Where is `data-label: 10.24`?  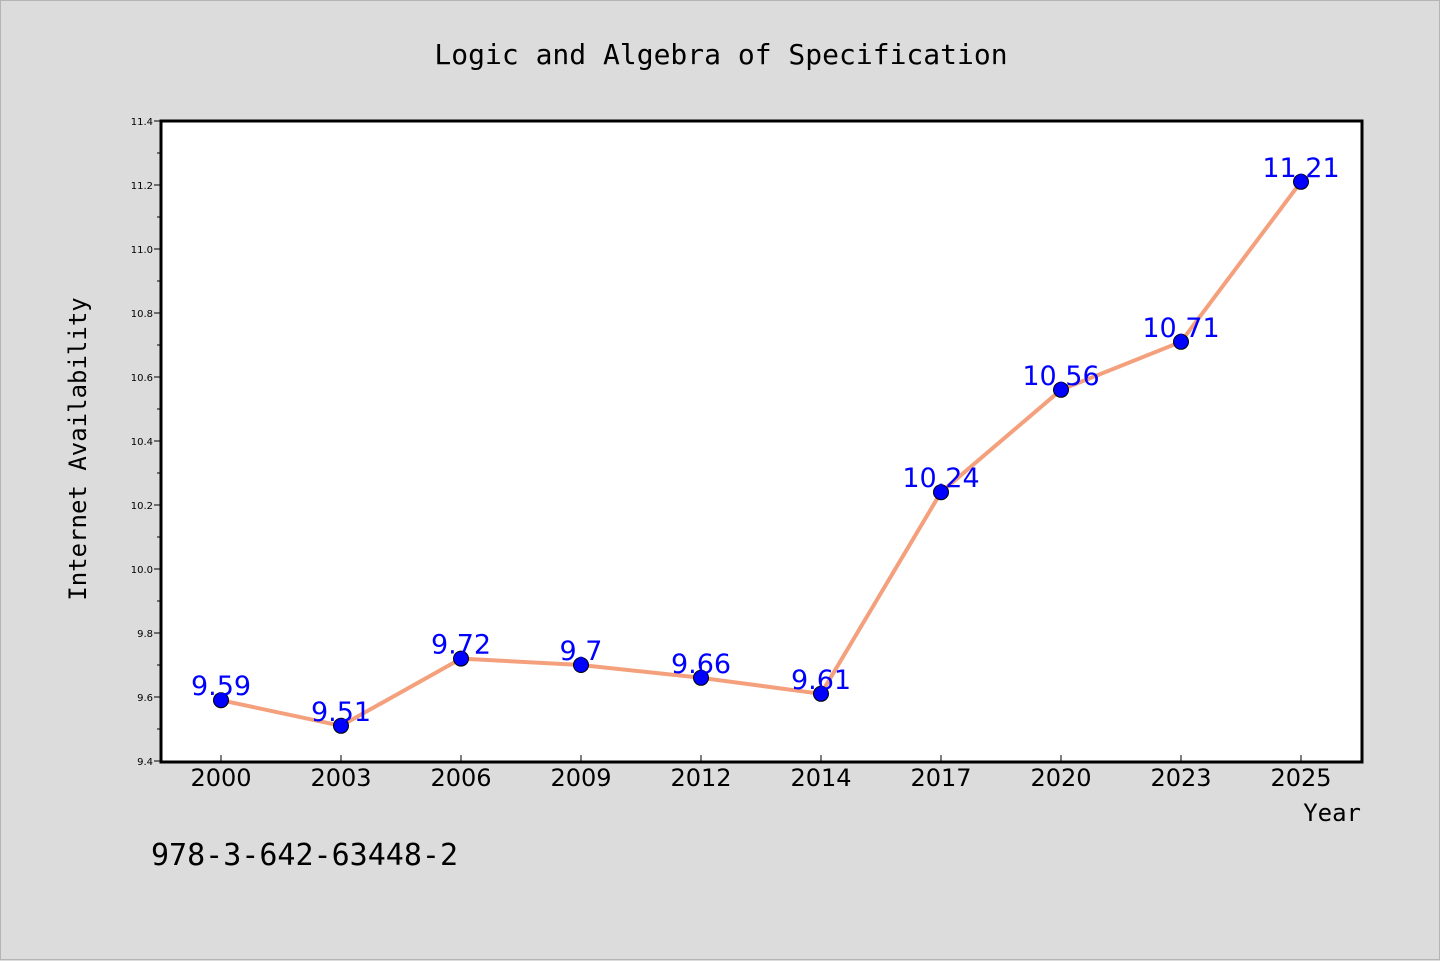 data-label: 10.24 is located at coordinates (940, 478).